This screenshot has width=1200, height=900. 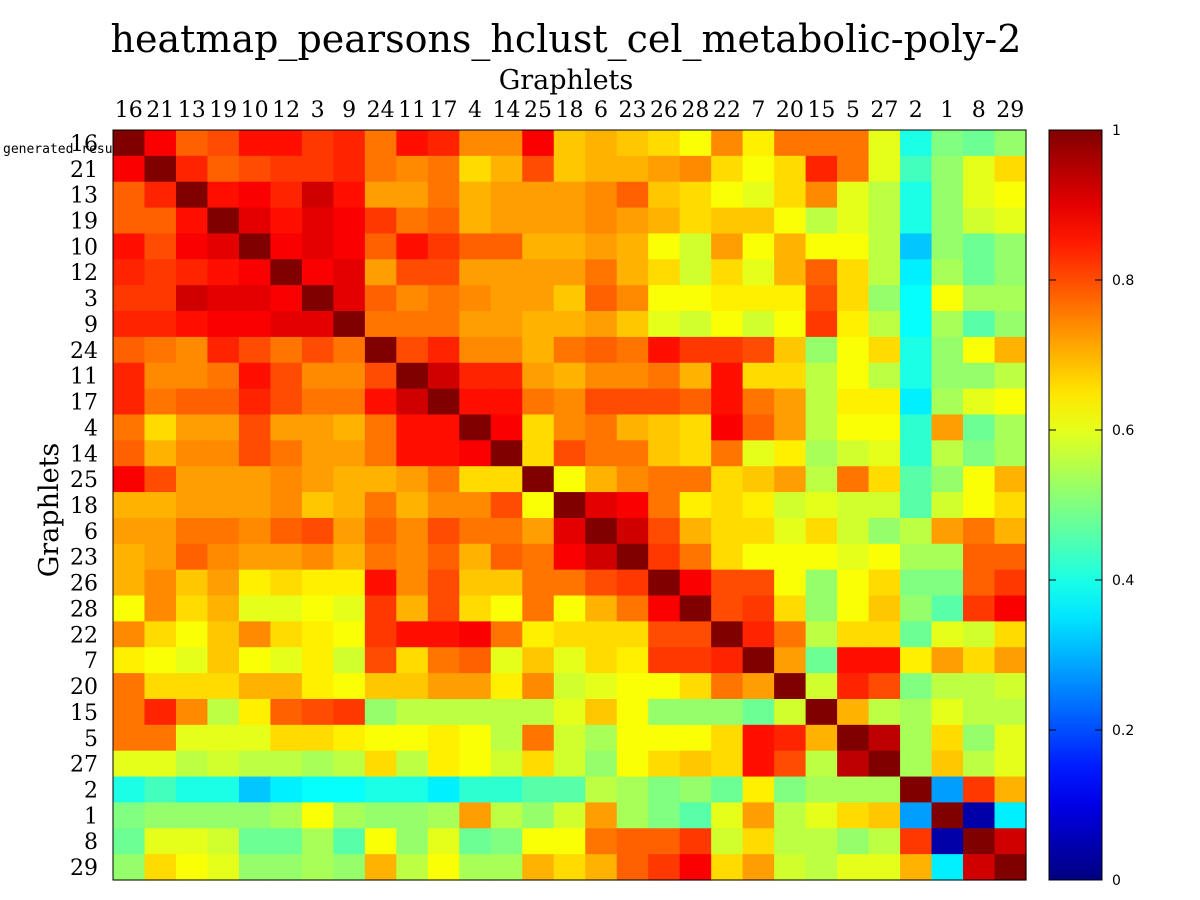 I want to click on colorbar-tick-label: 0.2, so click(x=1123, y=731).